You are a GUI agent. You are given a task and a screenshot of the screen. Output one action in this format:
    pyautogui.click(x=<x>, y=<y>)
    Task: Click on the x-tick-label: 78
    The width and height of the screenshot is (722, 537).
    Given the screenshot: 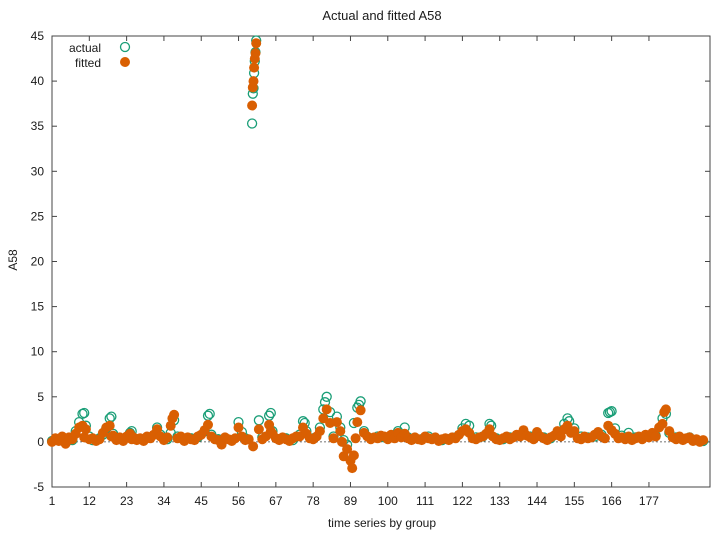 What is the action you would take?
    pyautogui.click(x=313, y=501)
    